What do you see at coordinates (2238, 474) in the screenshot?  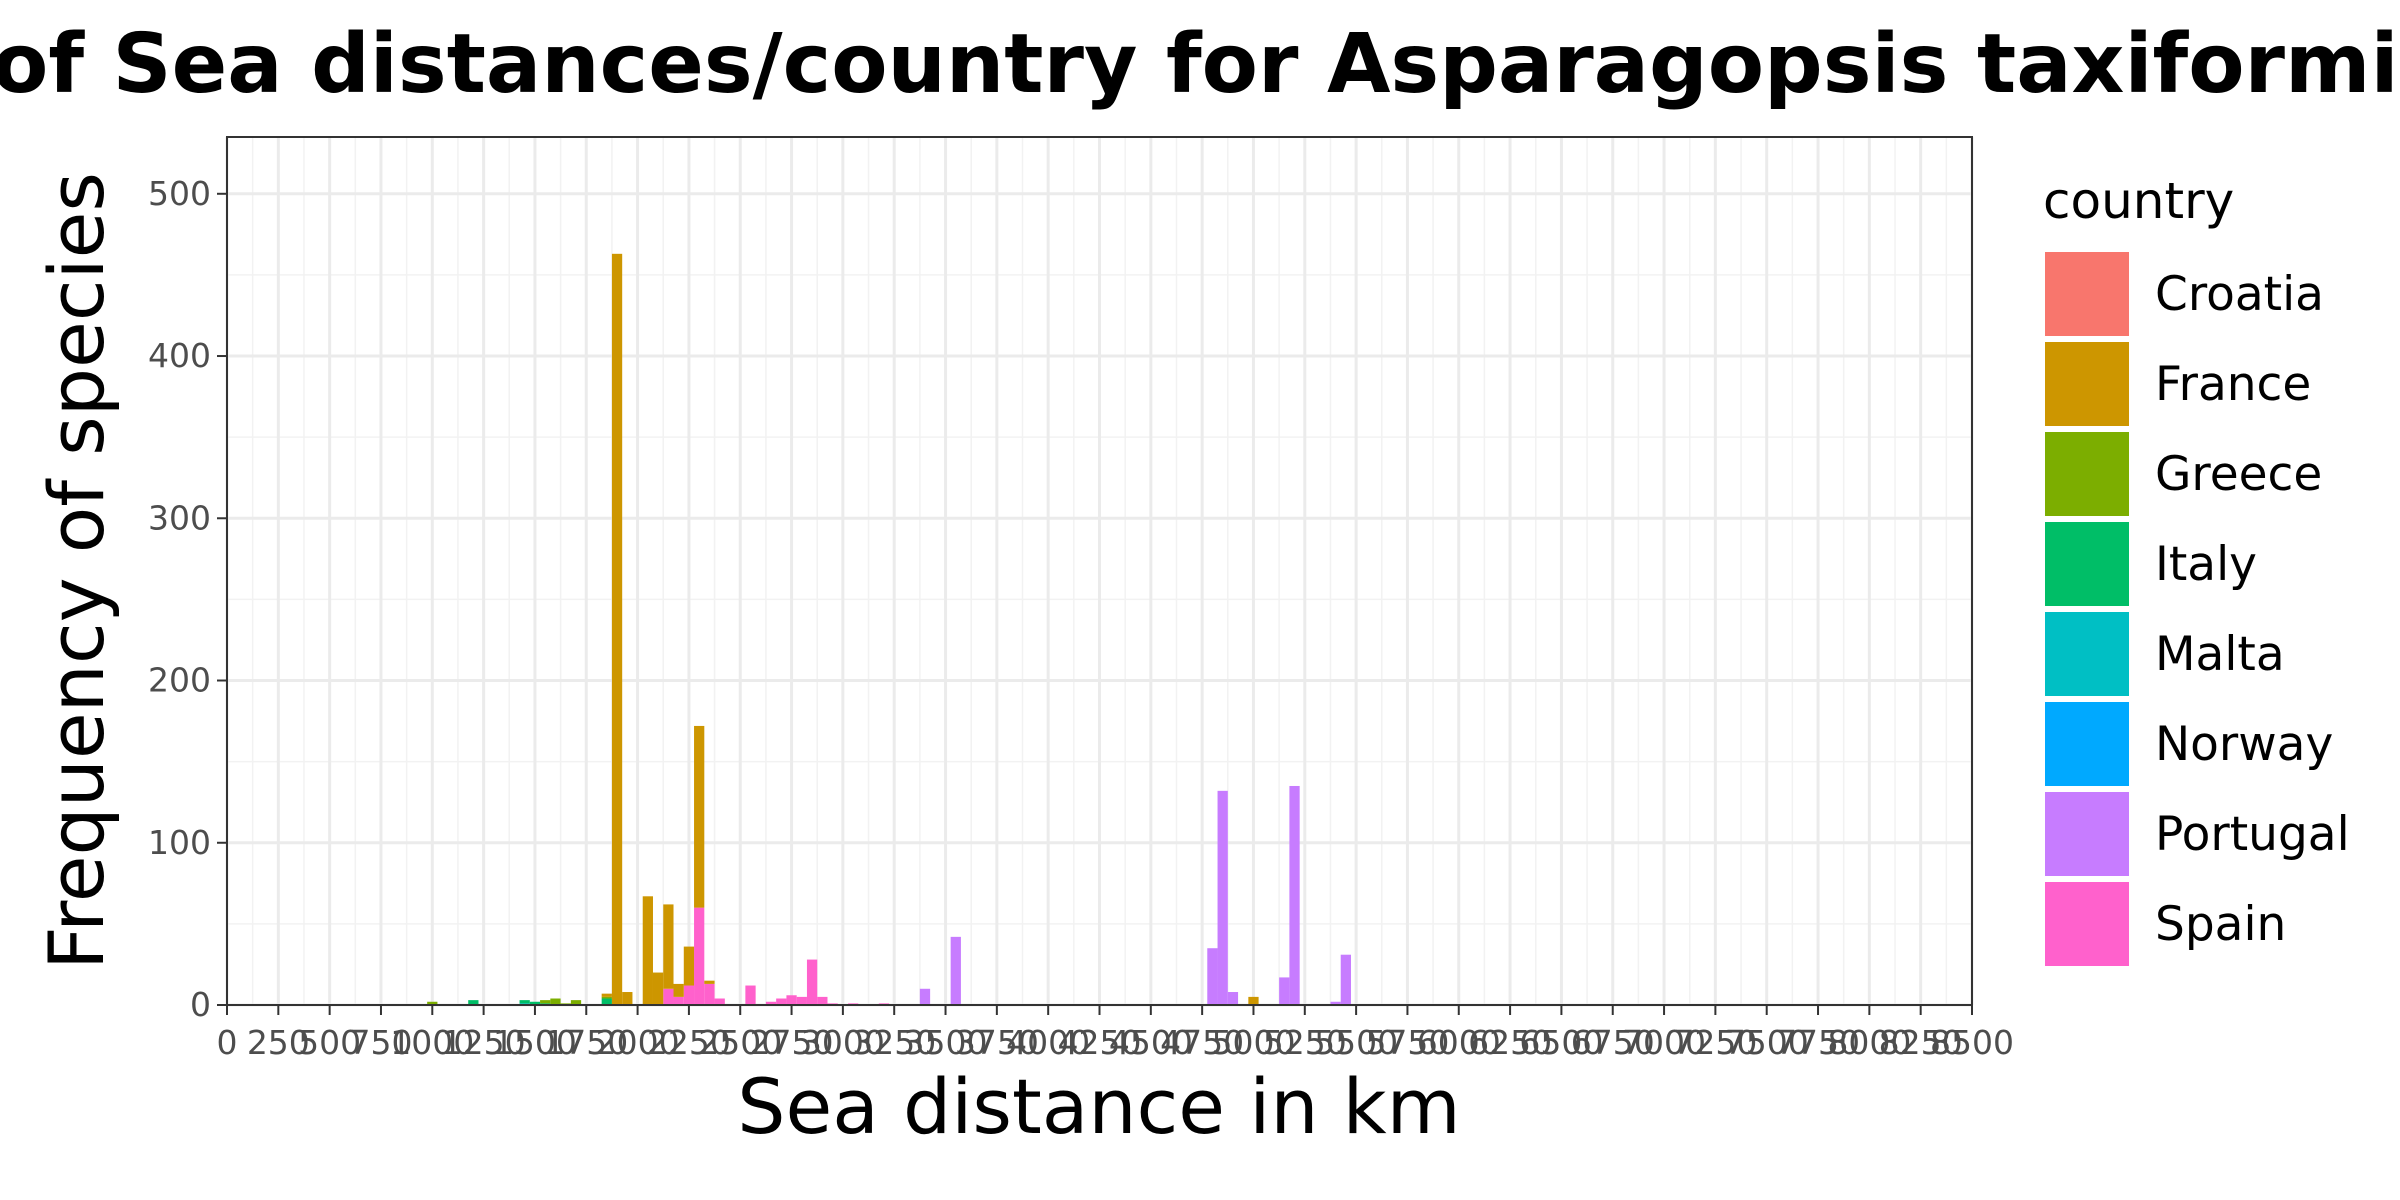 I see `legend-label-greece: Greece` at bounding box center [2238, 474].